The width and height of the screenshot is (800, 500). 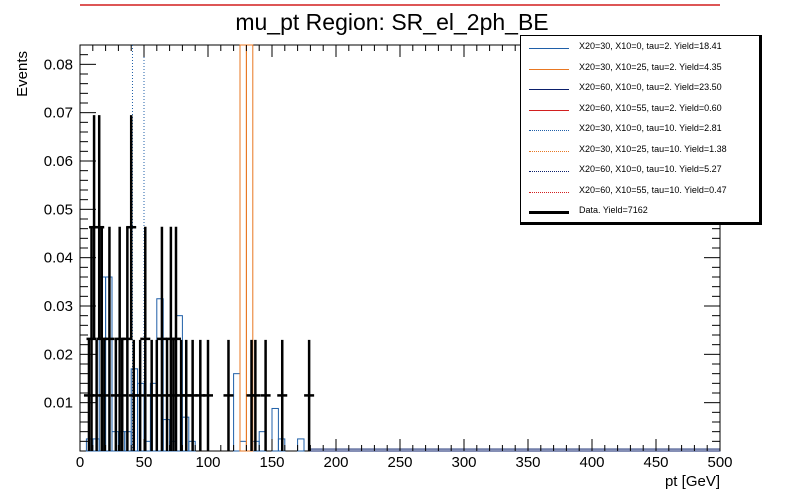 What do you see at coordinates (391, 22) in the screenshot?
I see `chart-title: mu_pt Region: SR_el_2ph_BE` at bounding box center [391, 22].